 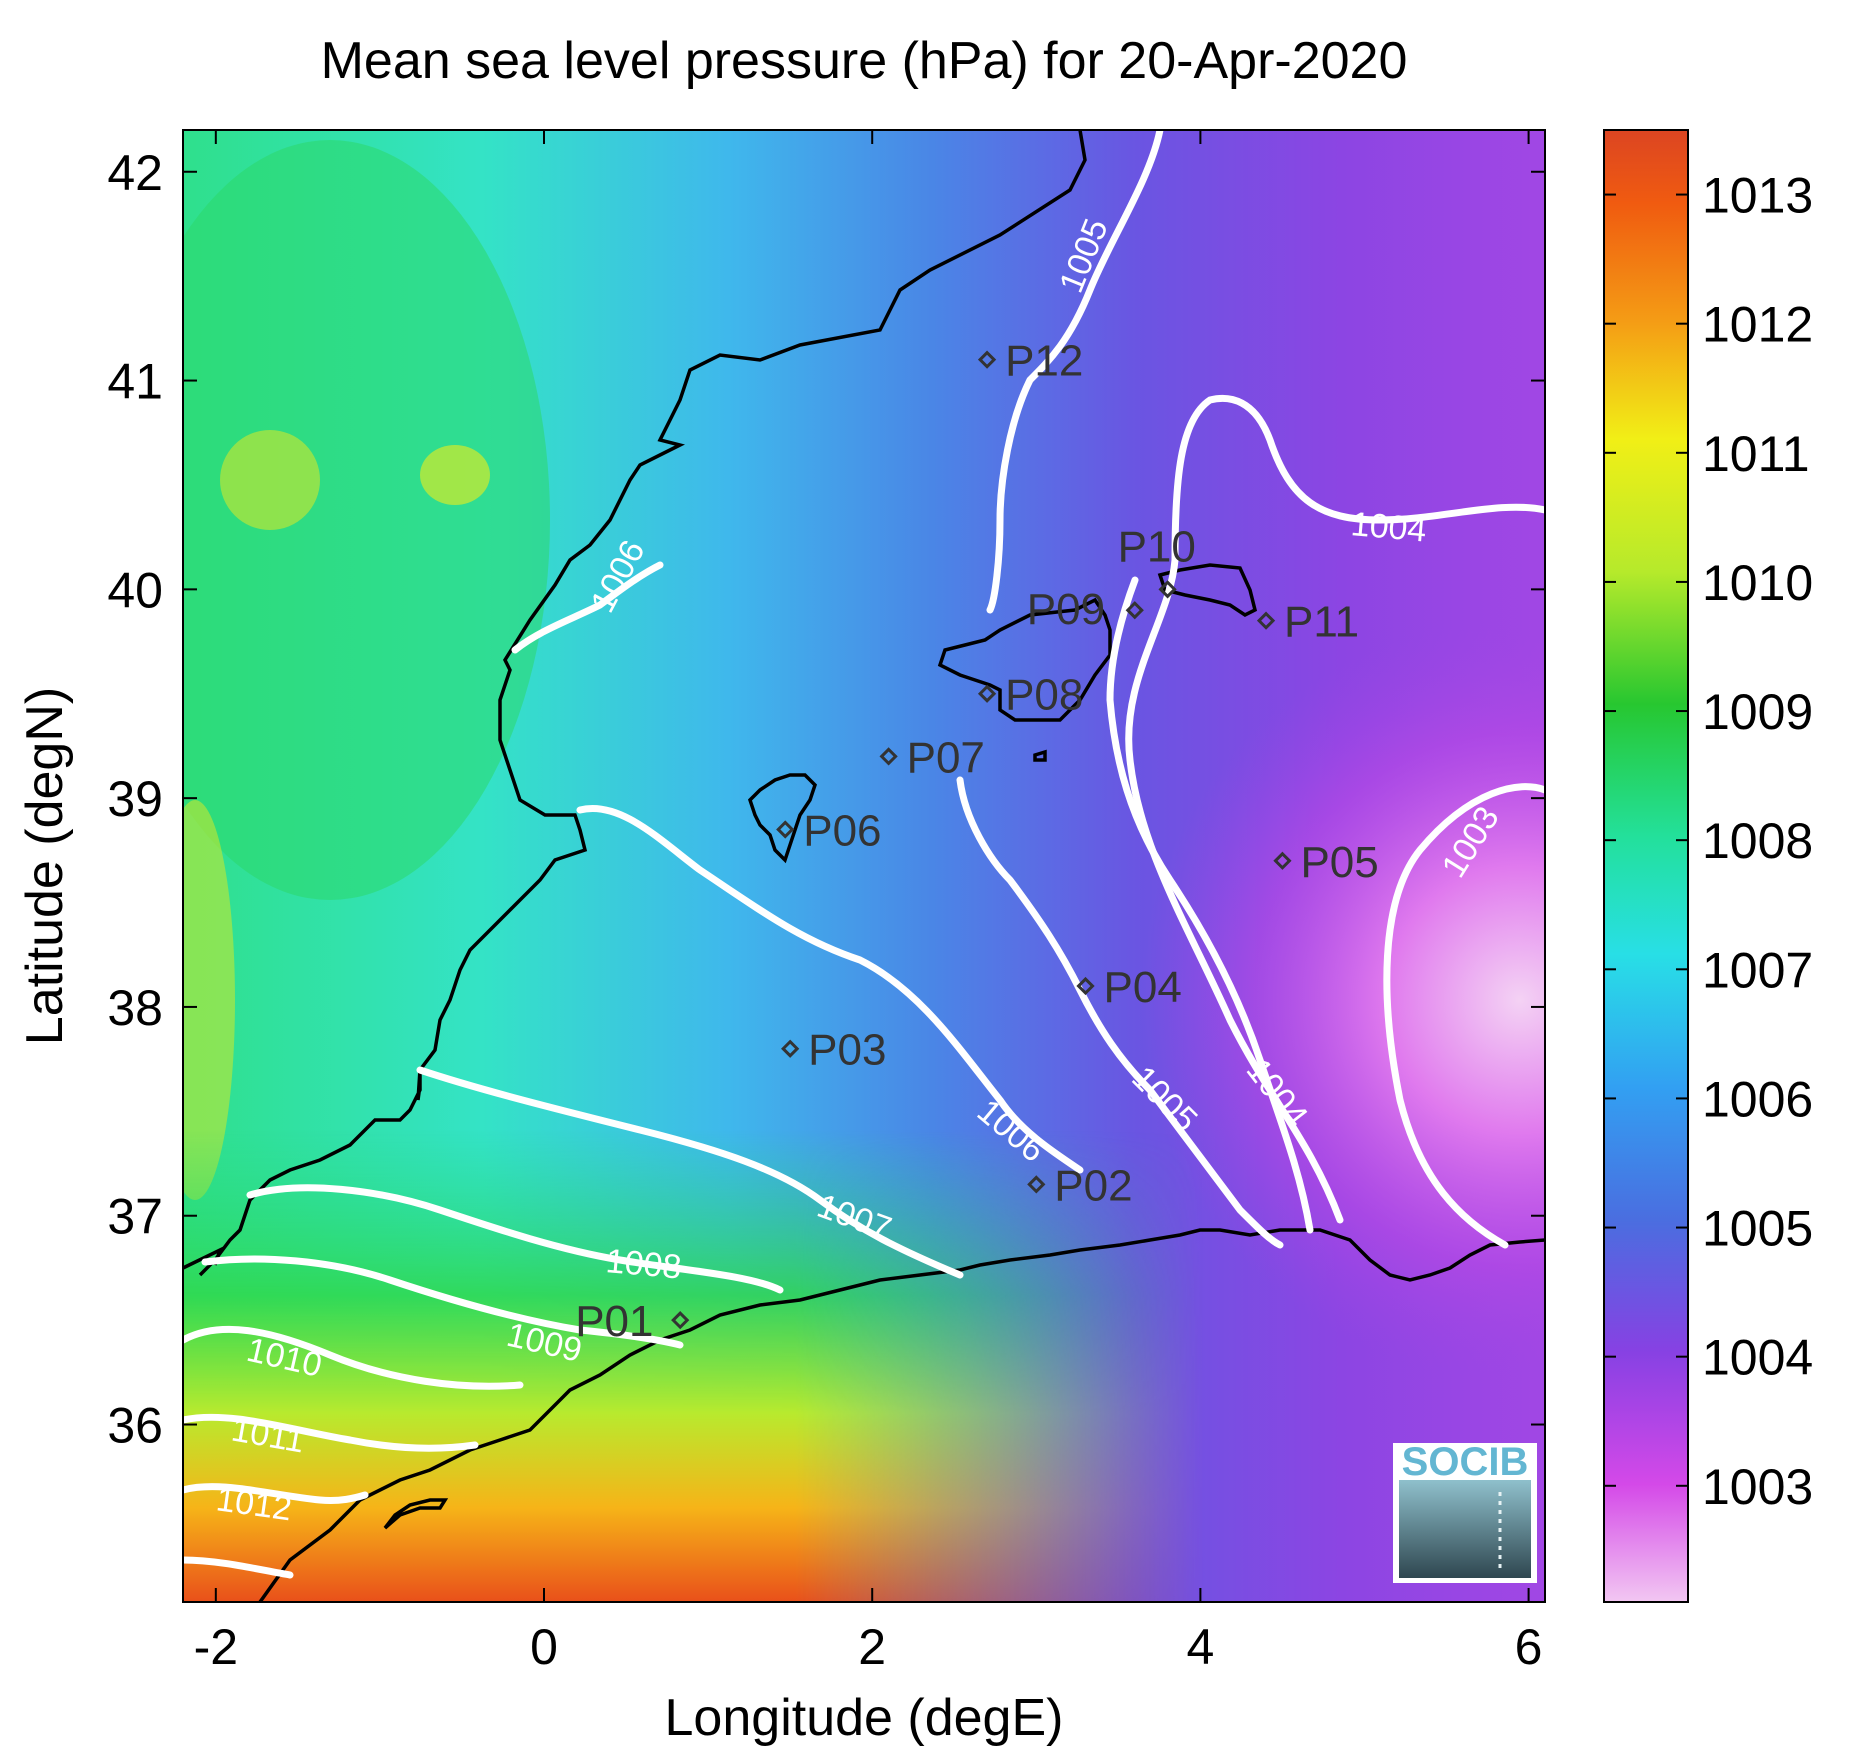 I want to click on y-tick-label: 39, so click(x=135, y=799).